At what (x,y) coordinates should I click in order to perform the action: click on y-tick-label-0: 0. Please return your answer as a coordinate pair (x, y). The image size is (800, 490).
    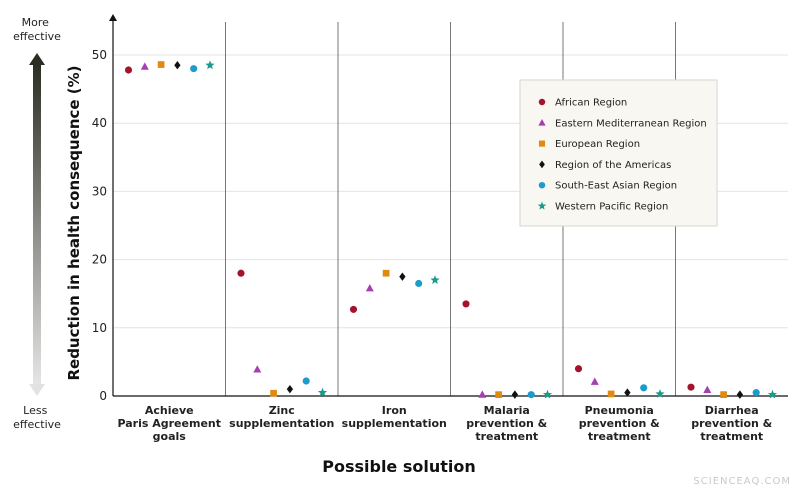
    Looking at the image, I should click on (103, 396).